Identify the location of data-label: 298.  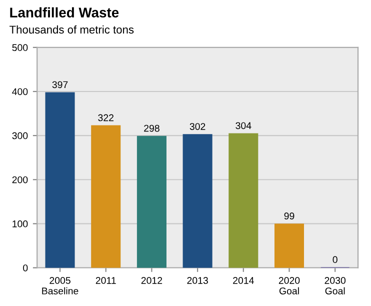
(152, 128).